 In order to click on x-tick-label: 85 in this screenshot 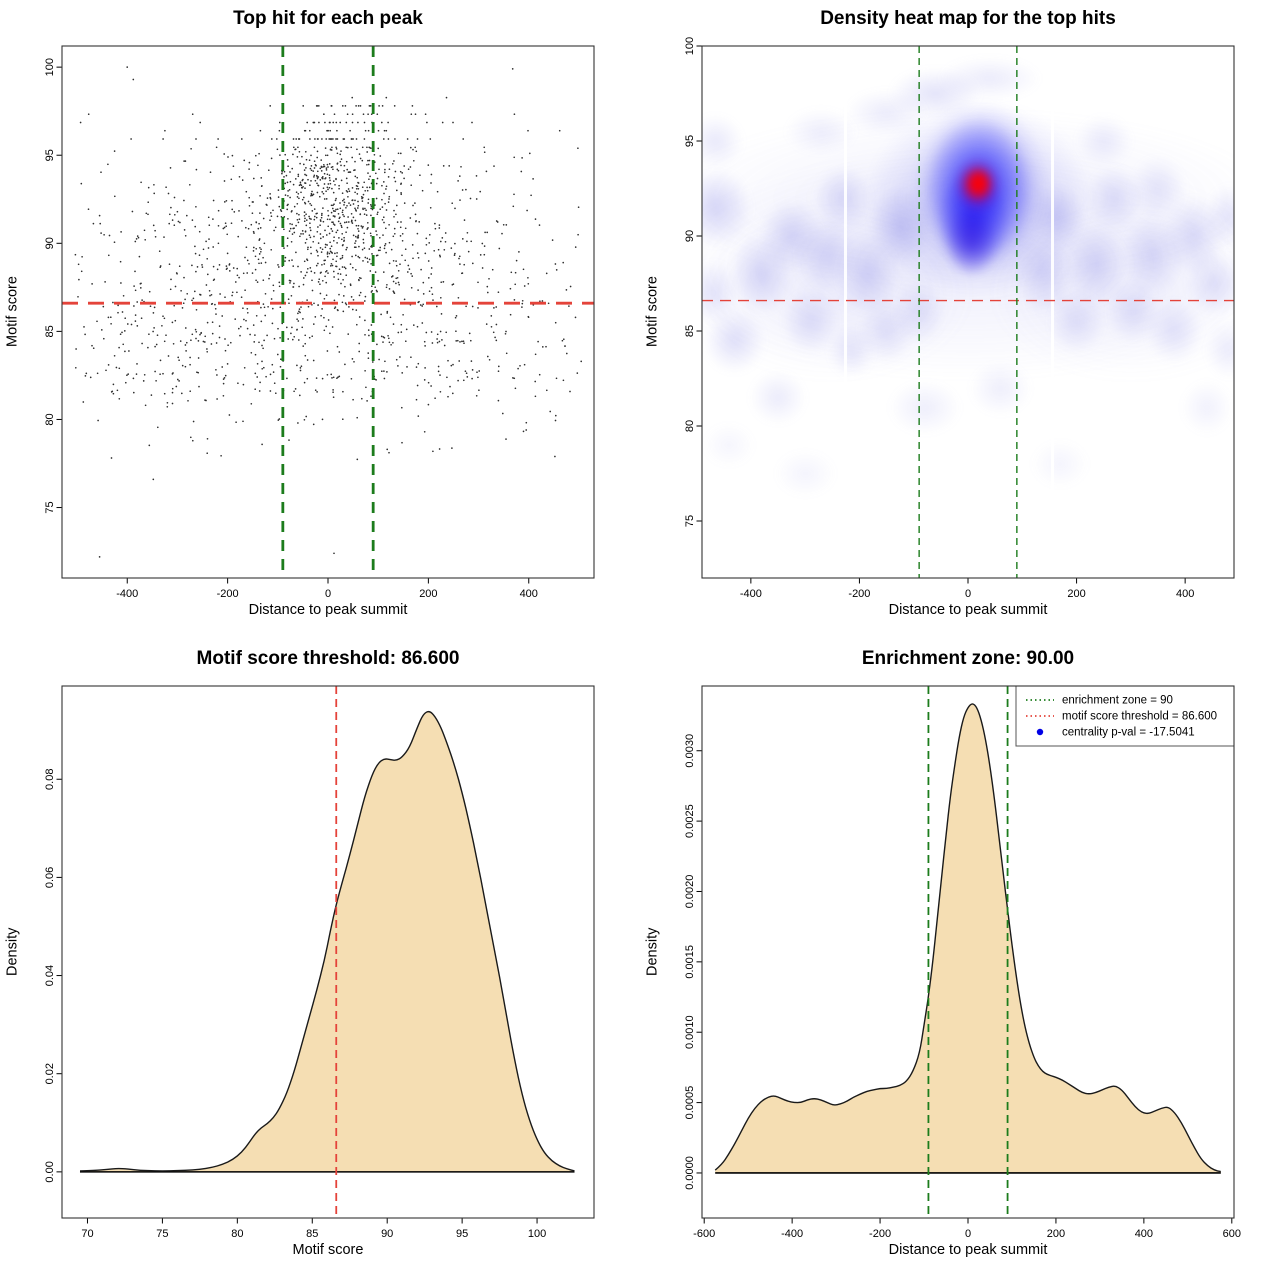, I will do `click(312, 1234)`.